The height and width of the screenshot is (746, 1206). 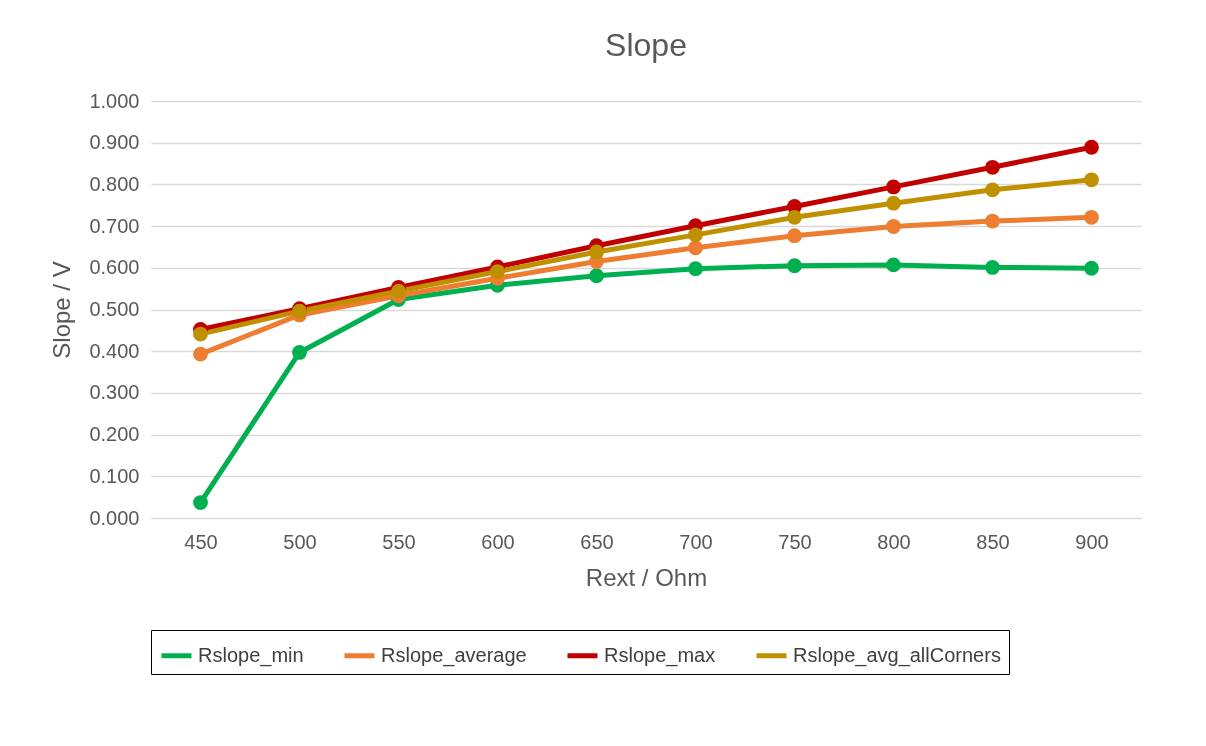 I want to click on y-tick-label: 0.200, so click(x=114, y=434).